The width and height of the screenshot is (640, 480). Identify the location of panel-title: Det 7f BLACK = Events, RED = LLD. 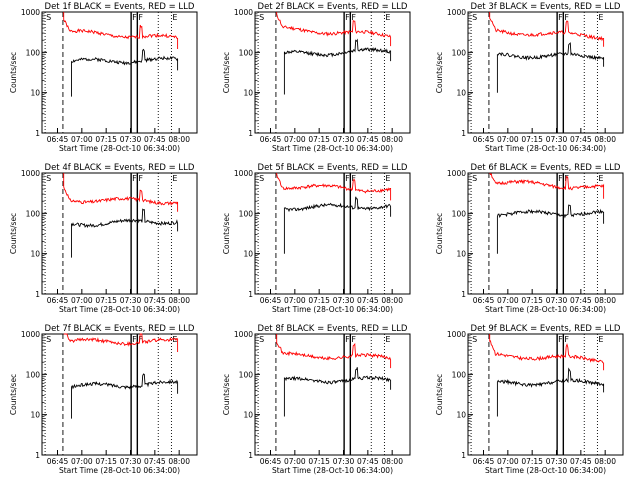
(120, 329).